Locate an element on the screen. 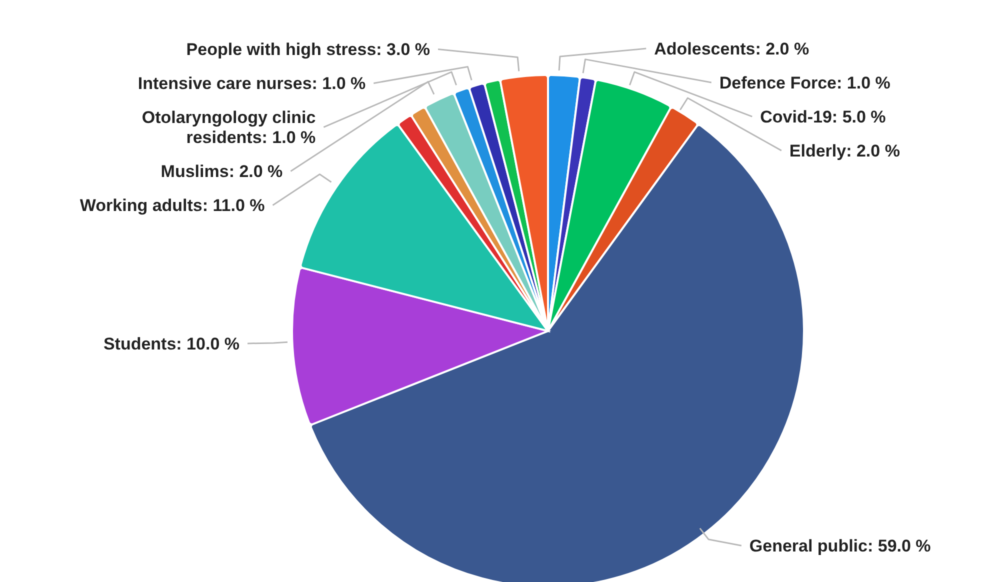 The image size is (987, 582). slice-label: Elderly: 2.0 % is located at coordinates (844, 150).